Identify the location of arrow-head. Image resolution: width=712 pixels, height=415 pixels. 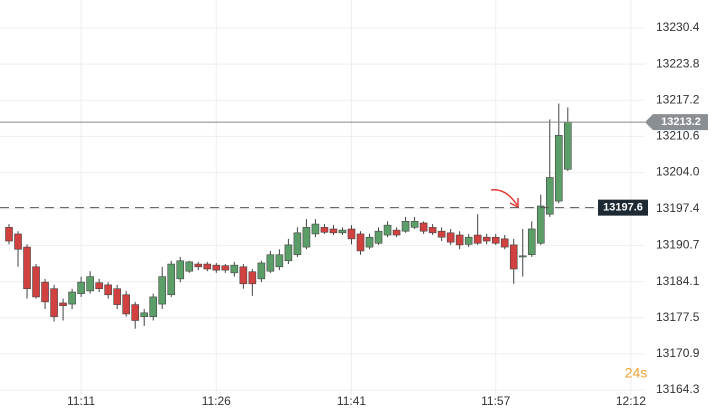
(514, 203).